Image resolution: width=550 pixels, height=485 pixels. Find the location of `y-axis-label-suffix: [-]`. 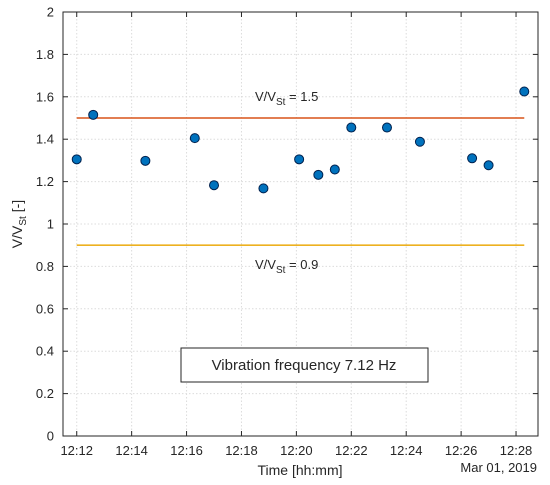

y-axis-label-suffix: [-] is located at coordinates (17, 208).